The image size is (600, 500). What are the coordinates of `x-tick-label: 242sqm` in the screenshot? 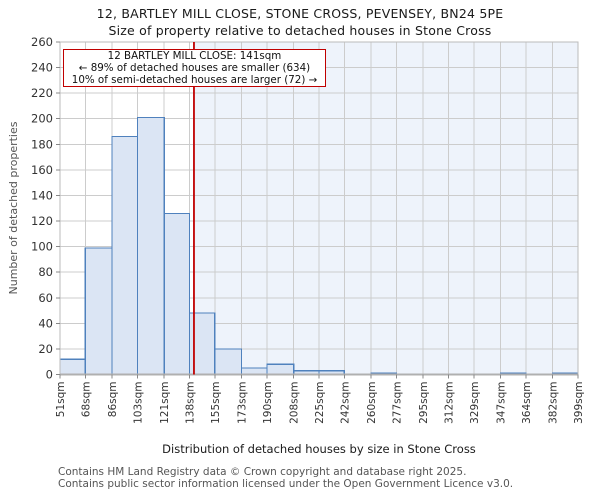 It's located at (345, 403).